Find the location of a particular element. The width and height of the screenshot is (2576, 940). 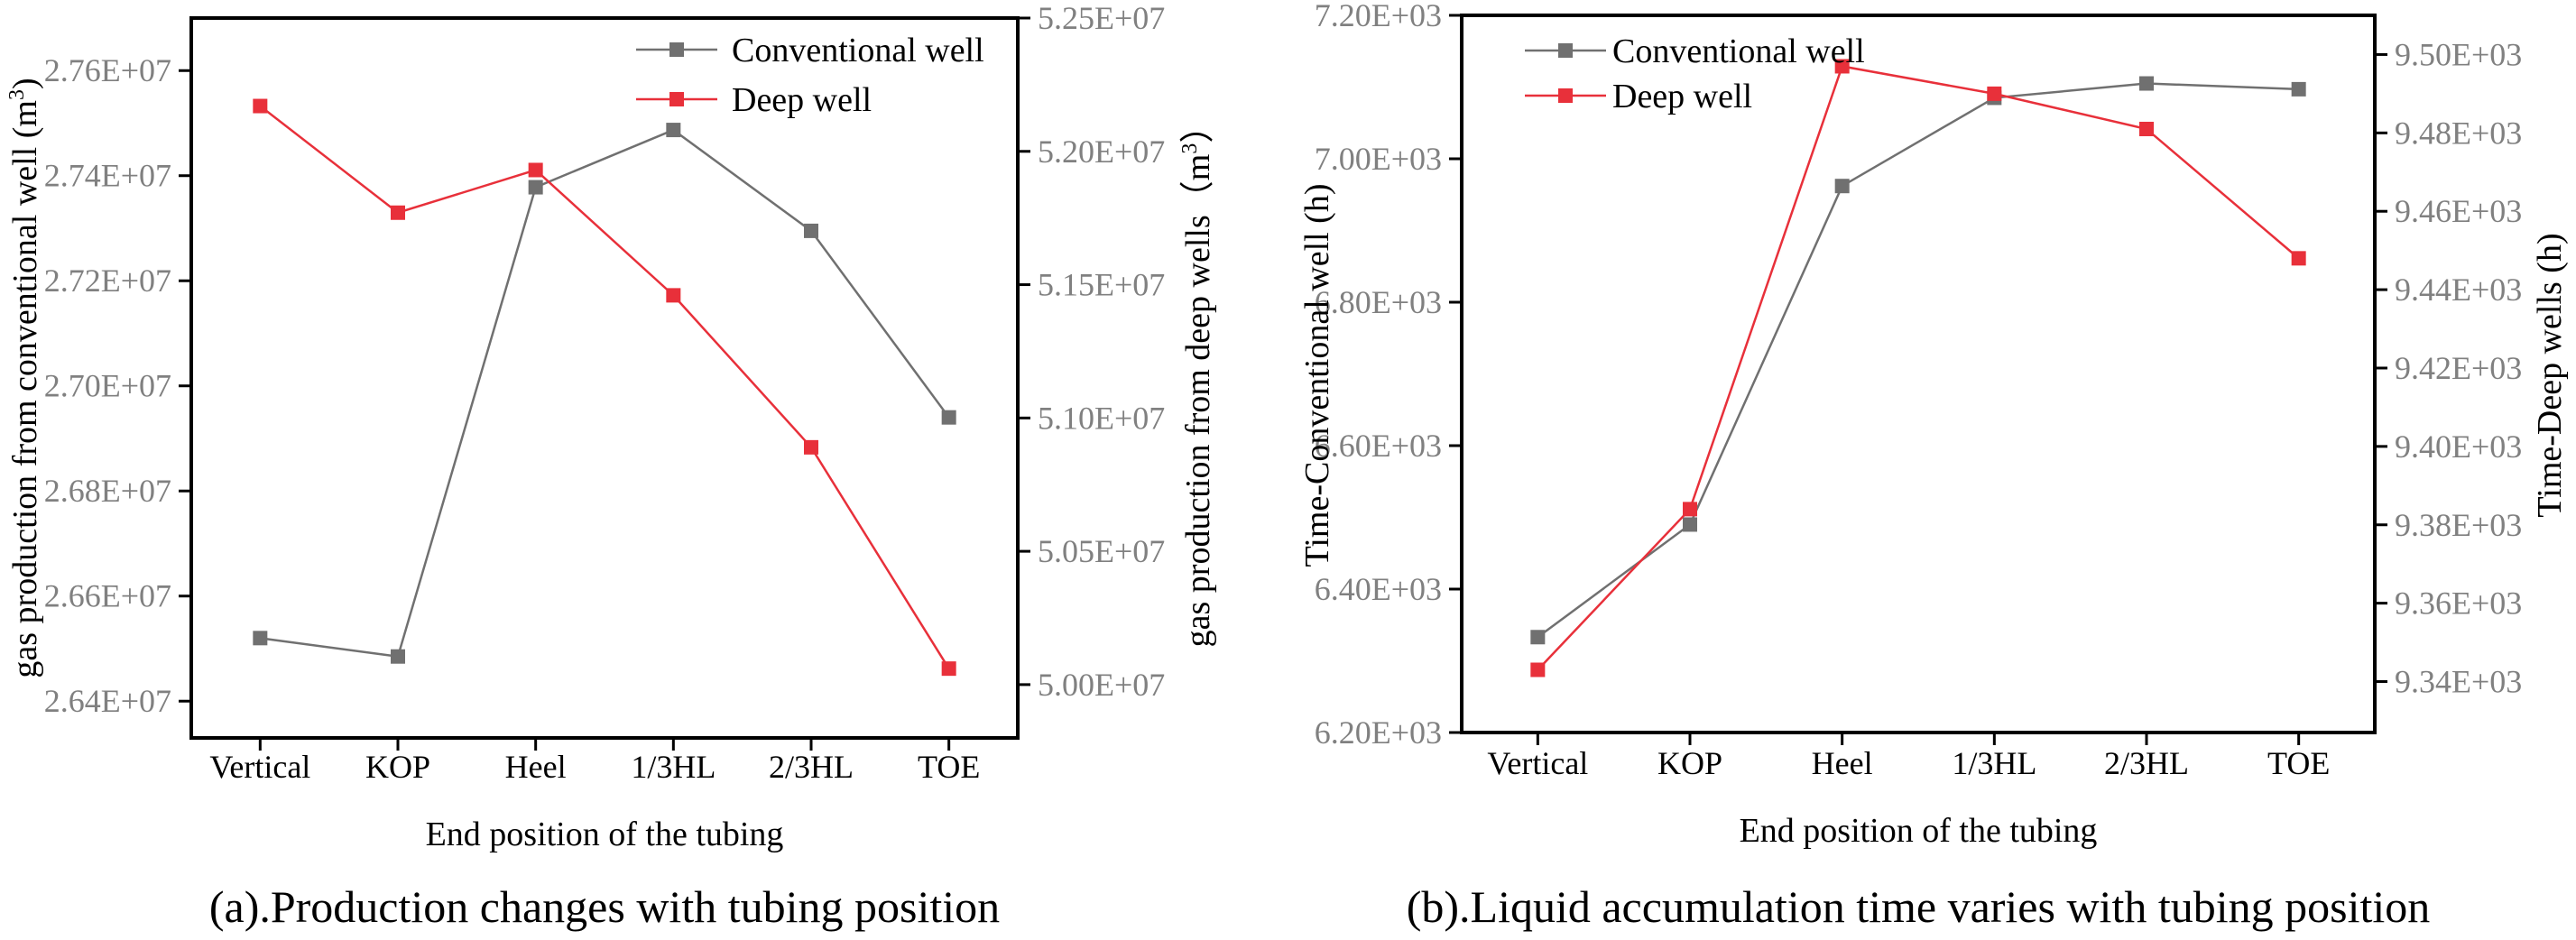

chart-b-legend-label: Conventional well is located at coordinates (1738, 51).